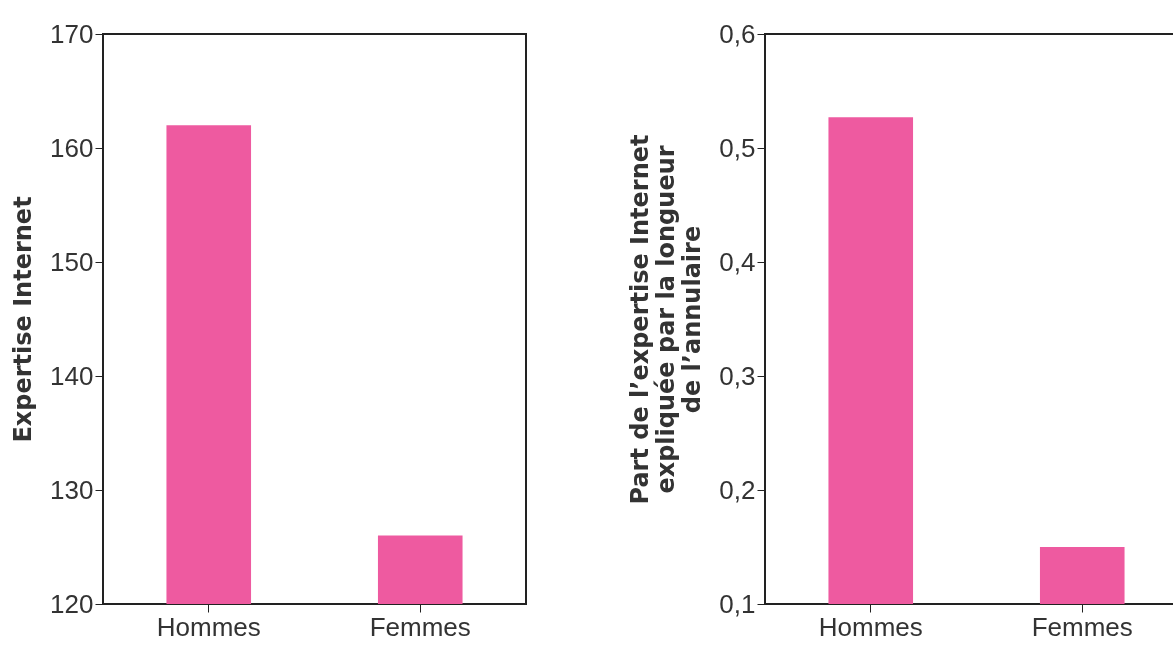 The image size is (1173, 655). Describe the element at coordinates (737, 489) in the screenshot. I see `y-tick-label: 0,2` at that location.